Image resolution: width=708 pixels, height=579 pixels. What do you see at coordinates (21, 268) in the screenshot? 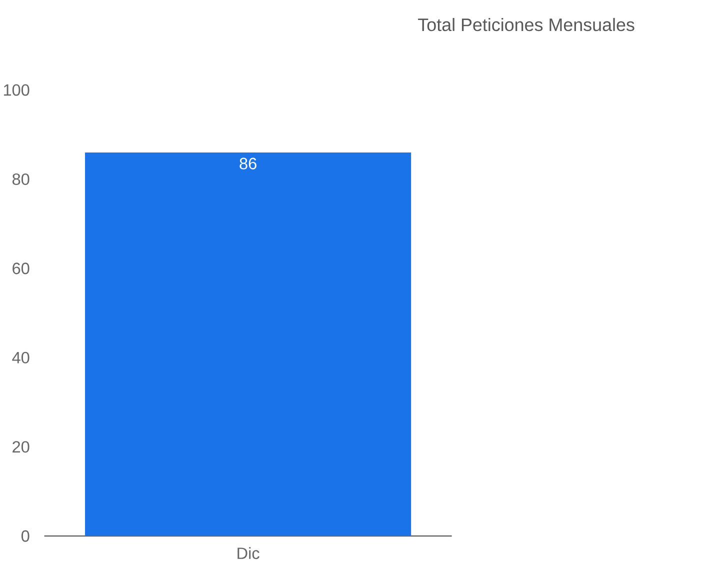
I see `y-tick-label: 60` at bounding box center [21, 268].